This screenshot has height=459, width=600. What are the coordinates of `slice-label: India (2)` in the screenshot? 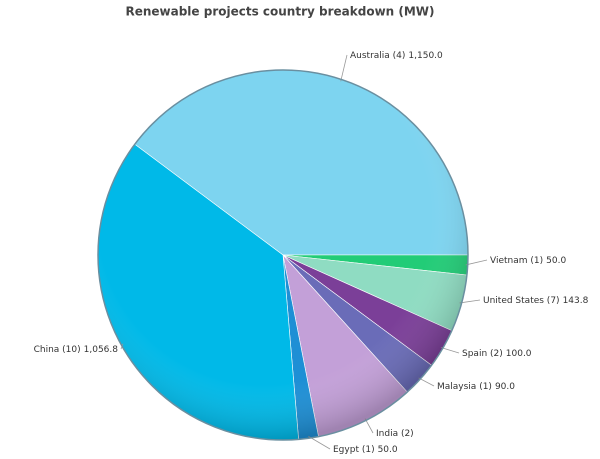 It's located at (395, 434).